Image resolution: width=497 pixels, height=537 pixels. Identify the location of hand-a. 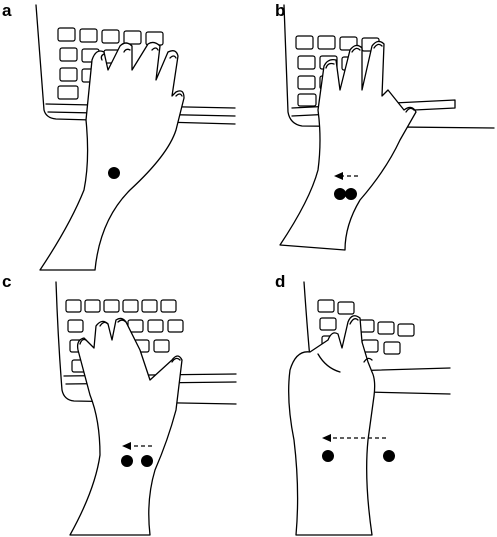
(112, 156).